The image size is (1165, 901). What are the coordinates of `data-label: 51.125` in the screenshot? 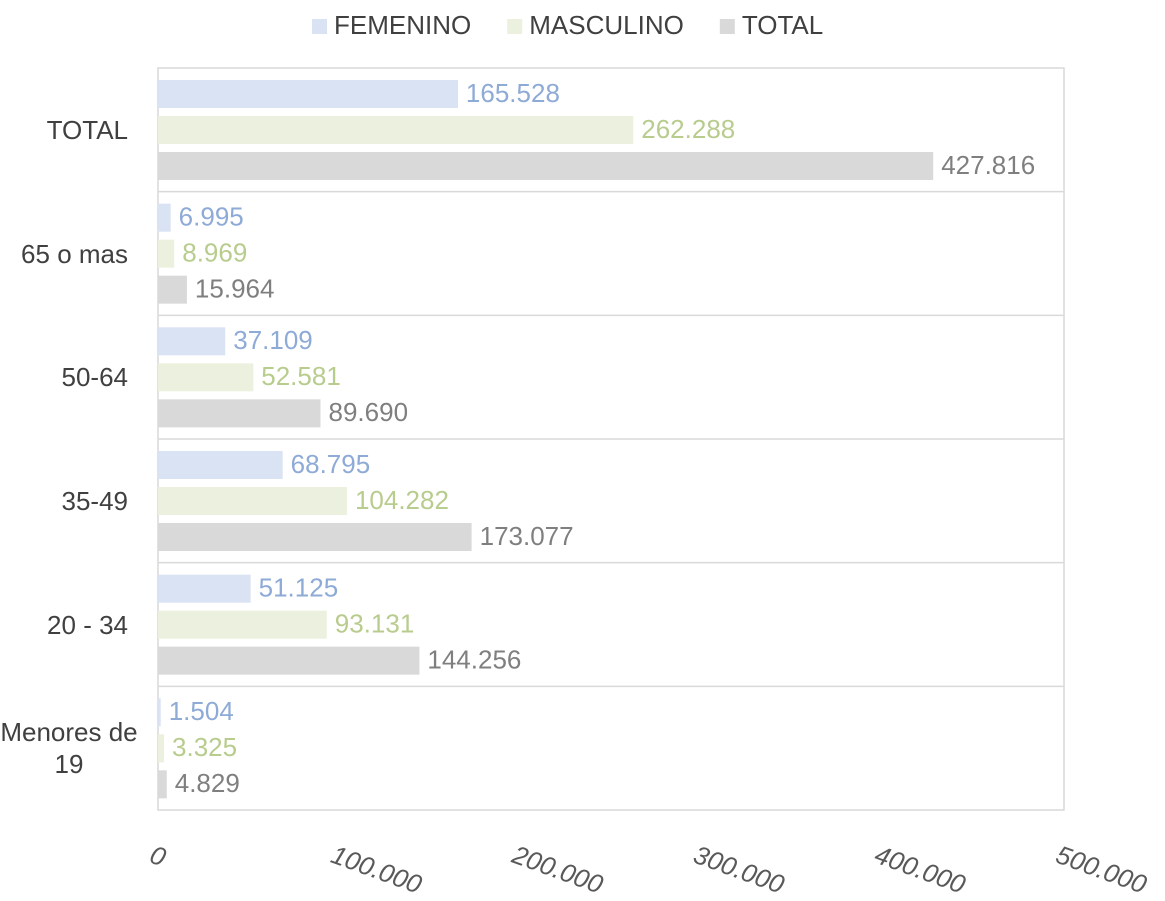 It's located at (299, 588).